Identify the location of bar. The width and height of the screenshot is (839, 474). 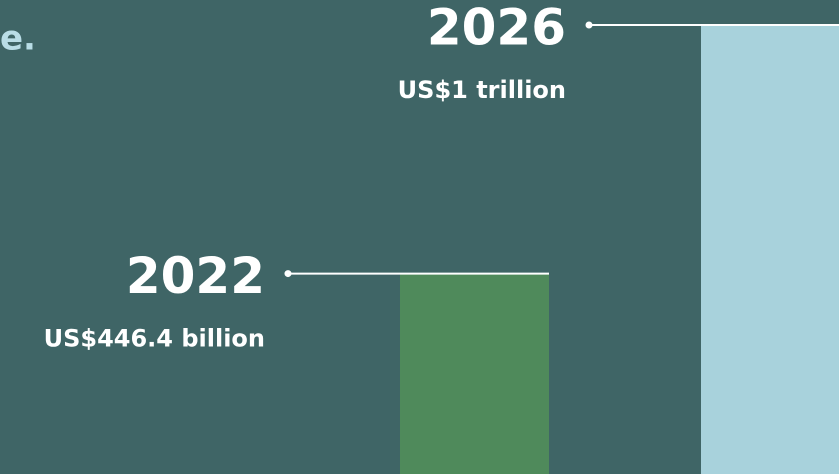
(474, 373).